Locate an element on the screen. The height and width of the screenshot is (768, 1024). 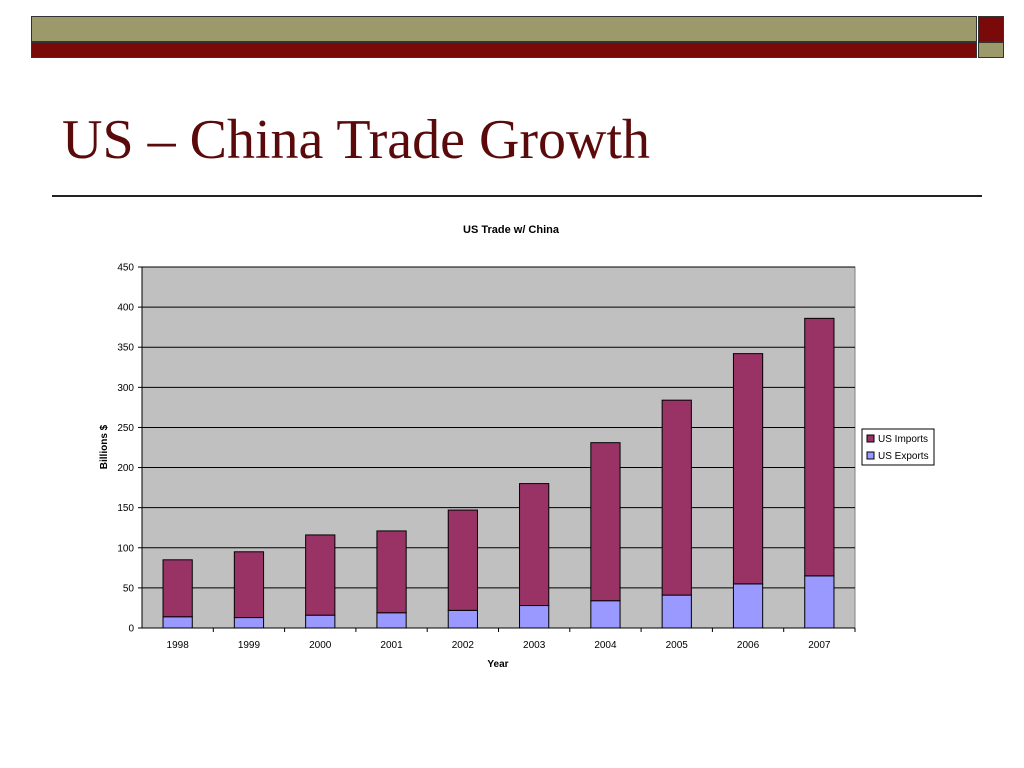
bar-us-exports-2000 is located at coordinates (320, 621).